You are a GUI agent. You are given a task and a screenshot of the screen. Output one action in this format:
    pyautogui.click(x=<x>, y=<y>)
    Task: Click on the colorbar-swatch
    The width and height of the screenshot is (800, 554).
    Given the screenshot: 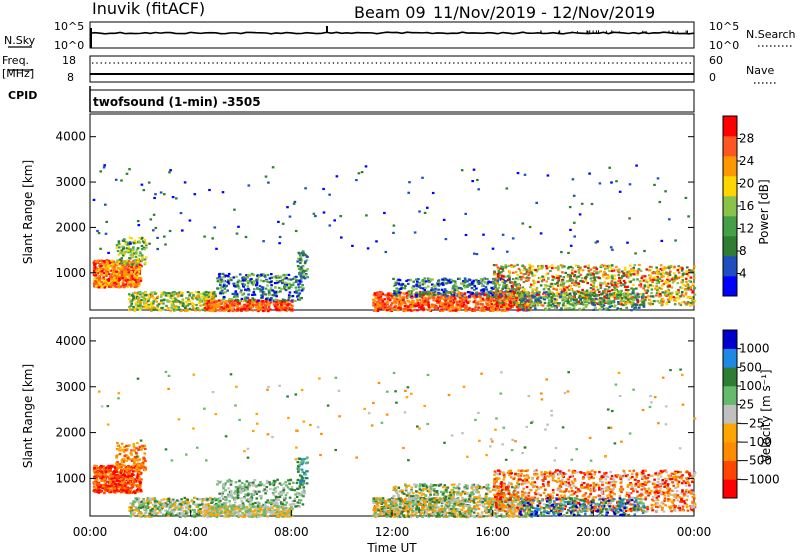 What is the action you would take?
    pyautogui.click(x=730, y=186)
    